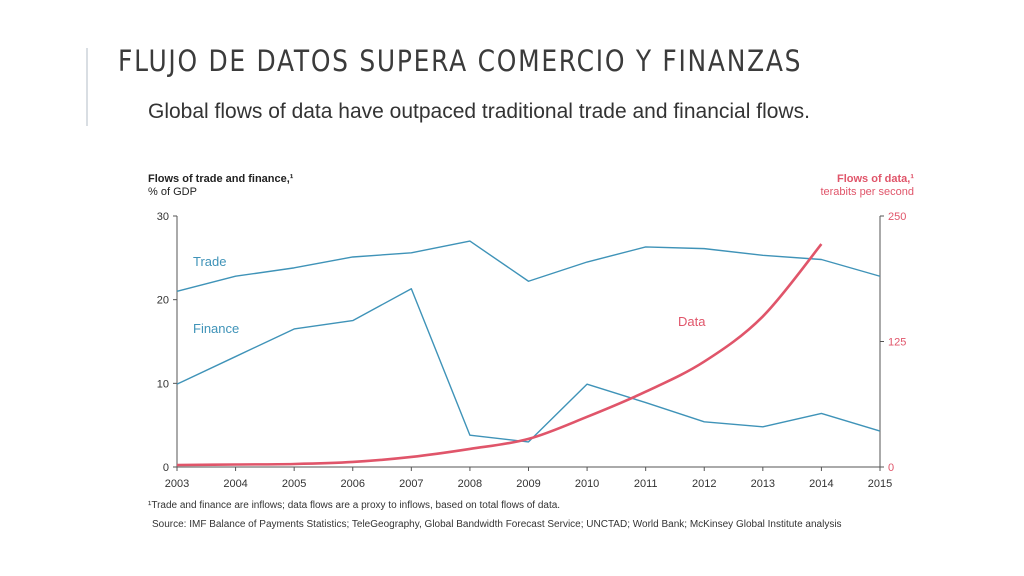 The width and height of the screenshot is (1024, 576). I want to click on left-axis-unit: % of GDP, so click(172, 192).